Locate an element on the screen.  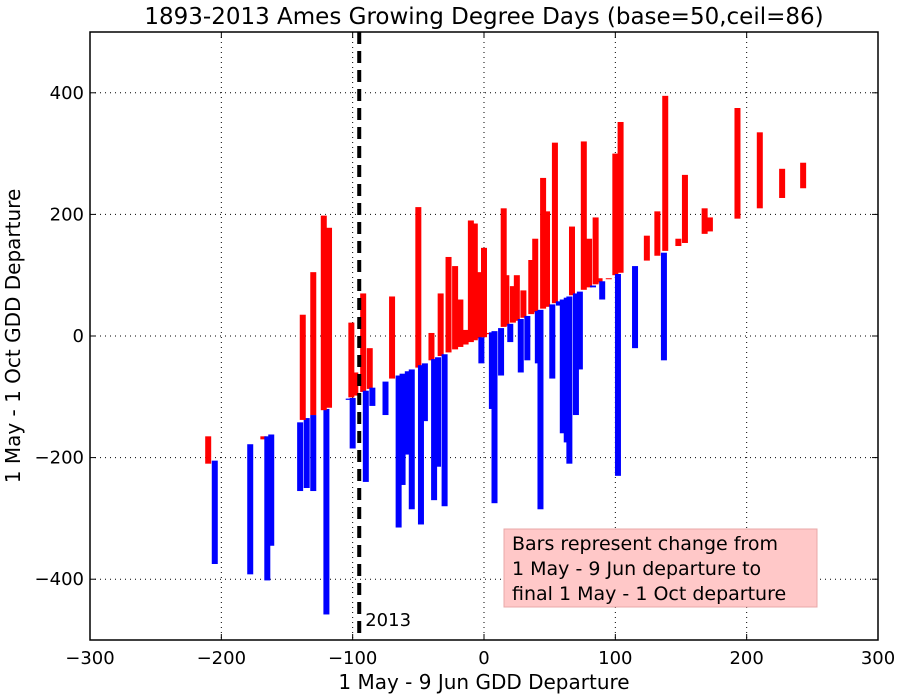
note-line-1: Bars represent change from is located at coordinates (645, 544).